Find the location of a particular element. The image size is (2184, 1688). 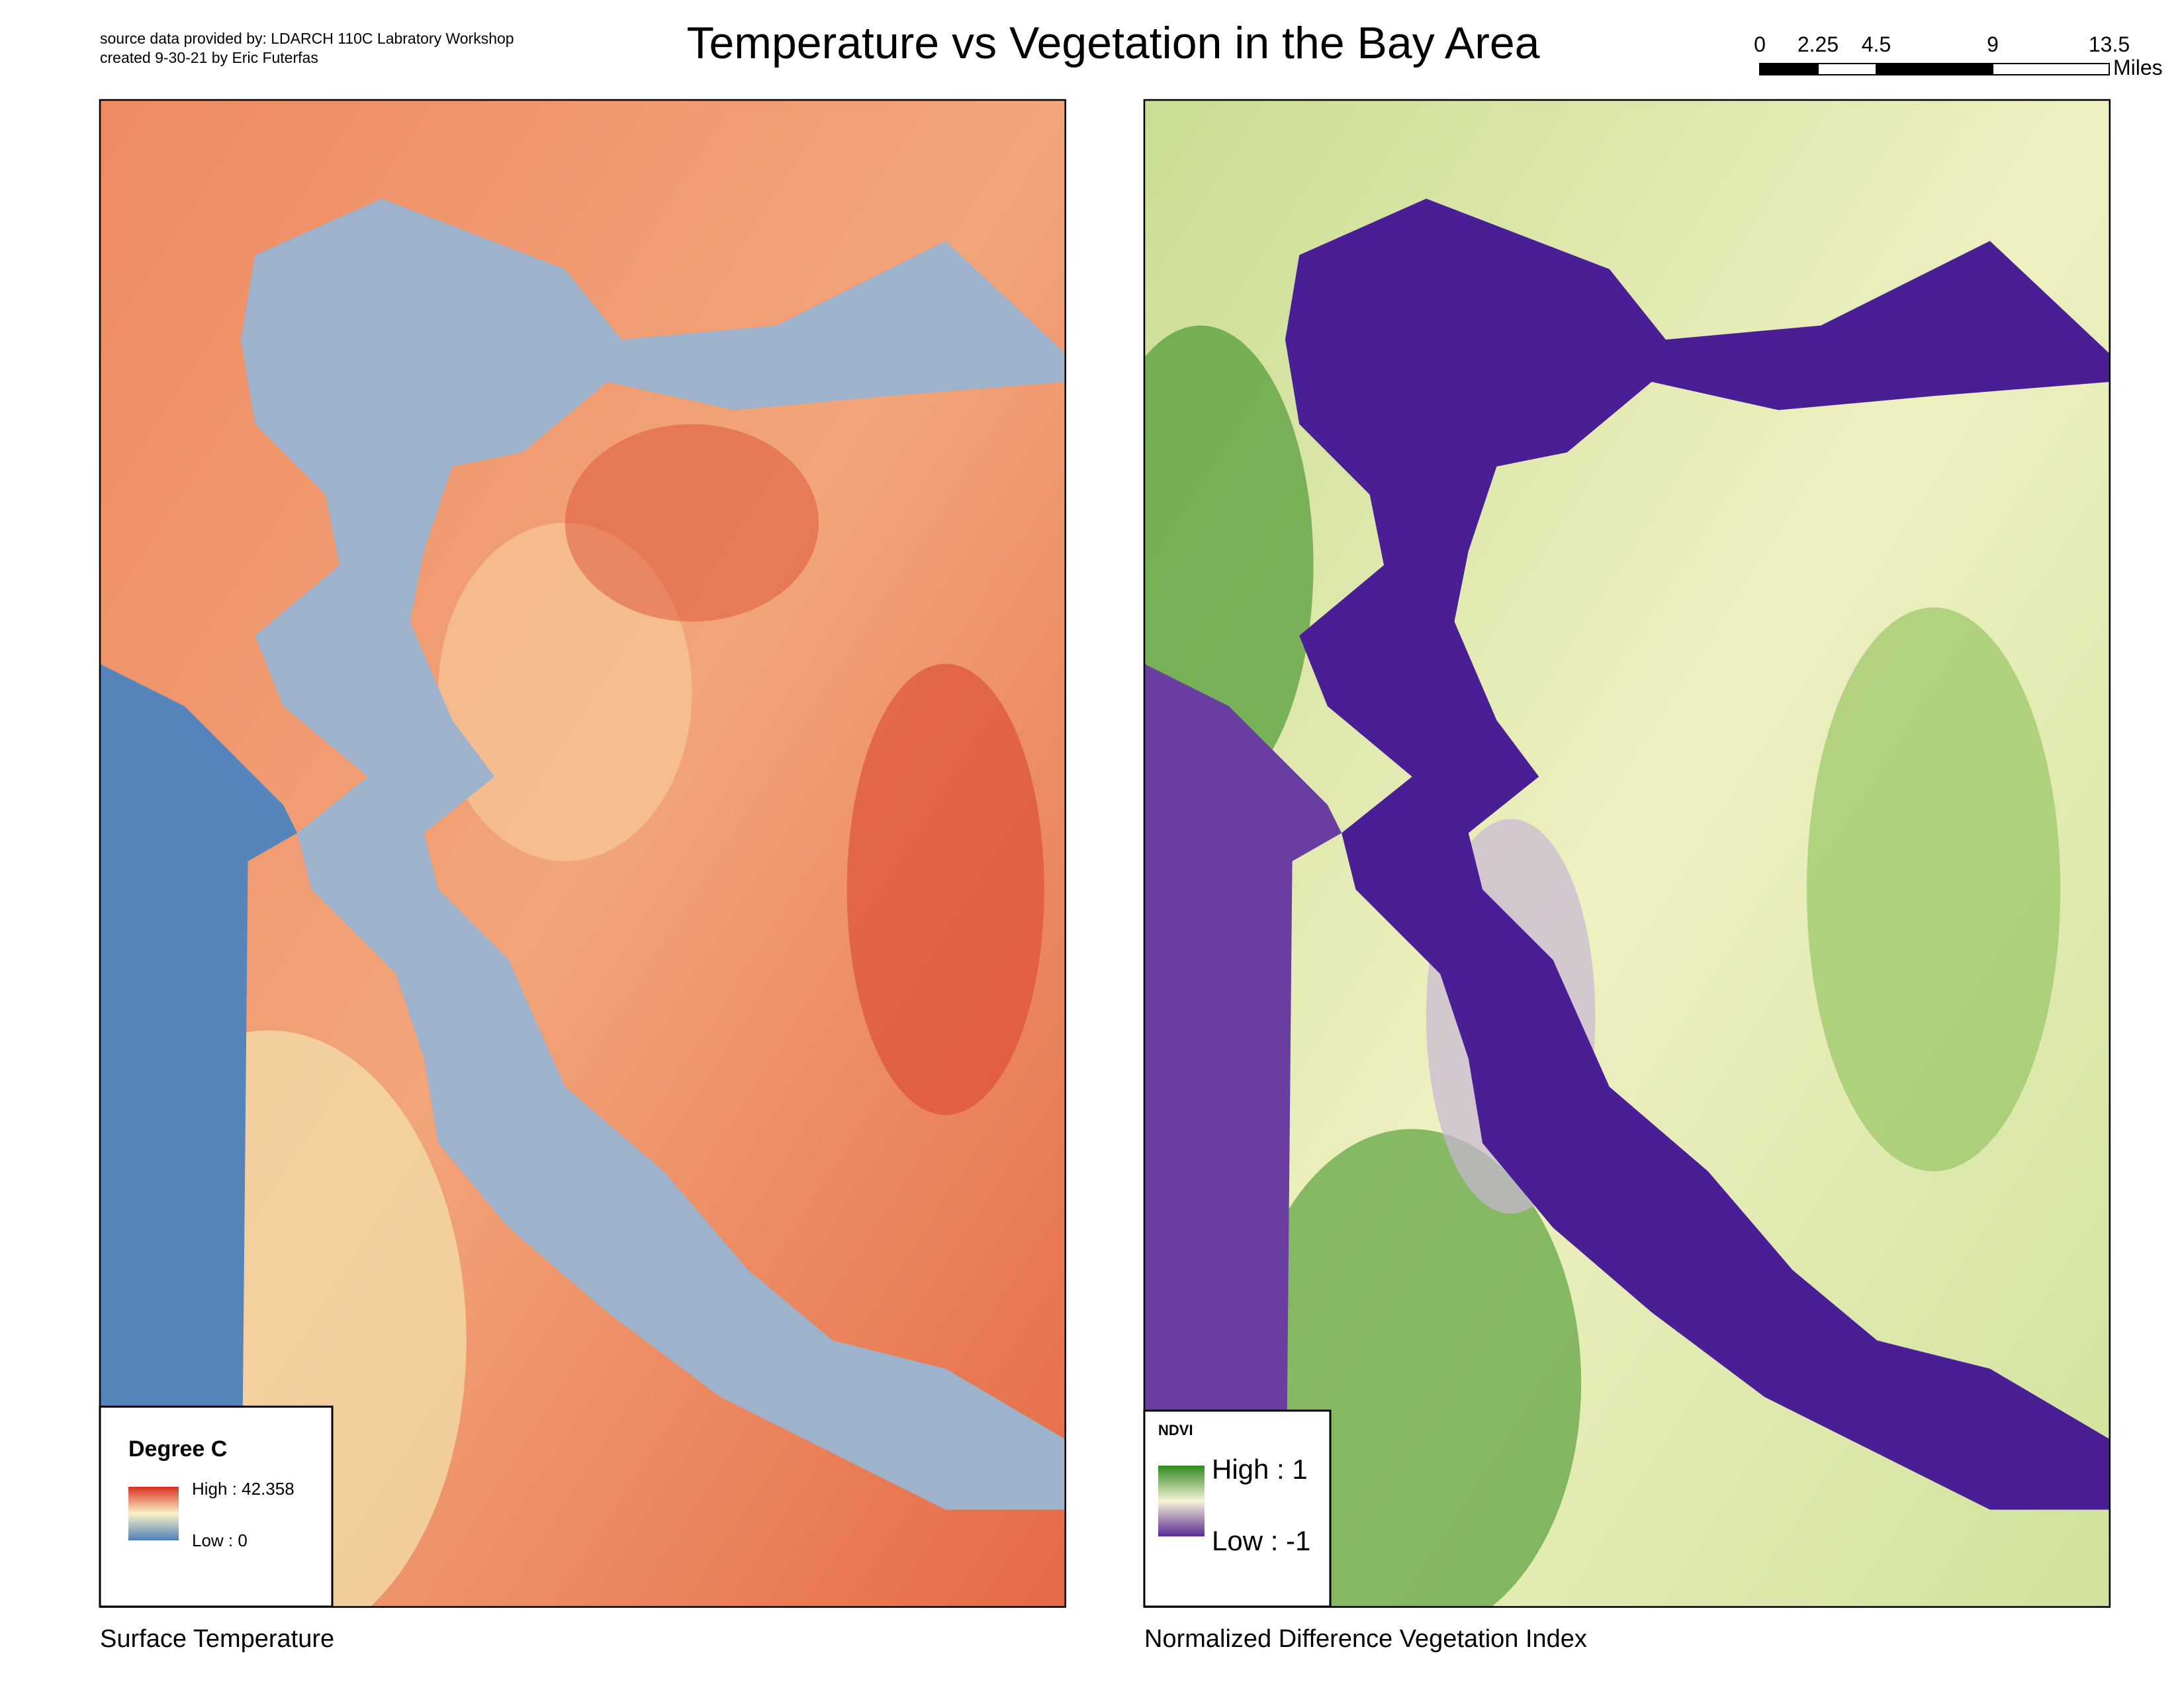

ndvi-legend: NDVI High : 1 Low : -1 is located at coordinates (1237, 1508).